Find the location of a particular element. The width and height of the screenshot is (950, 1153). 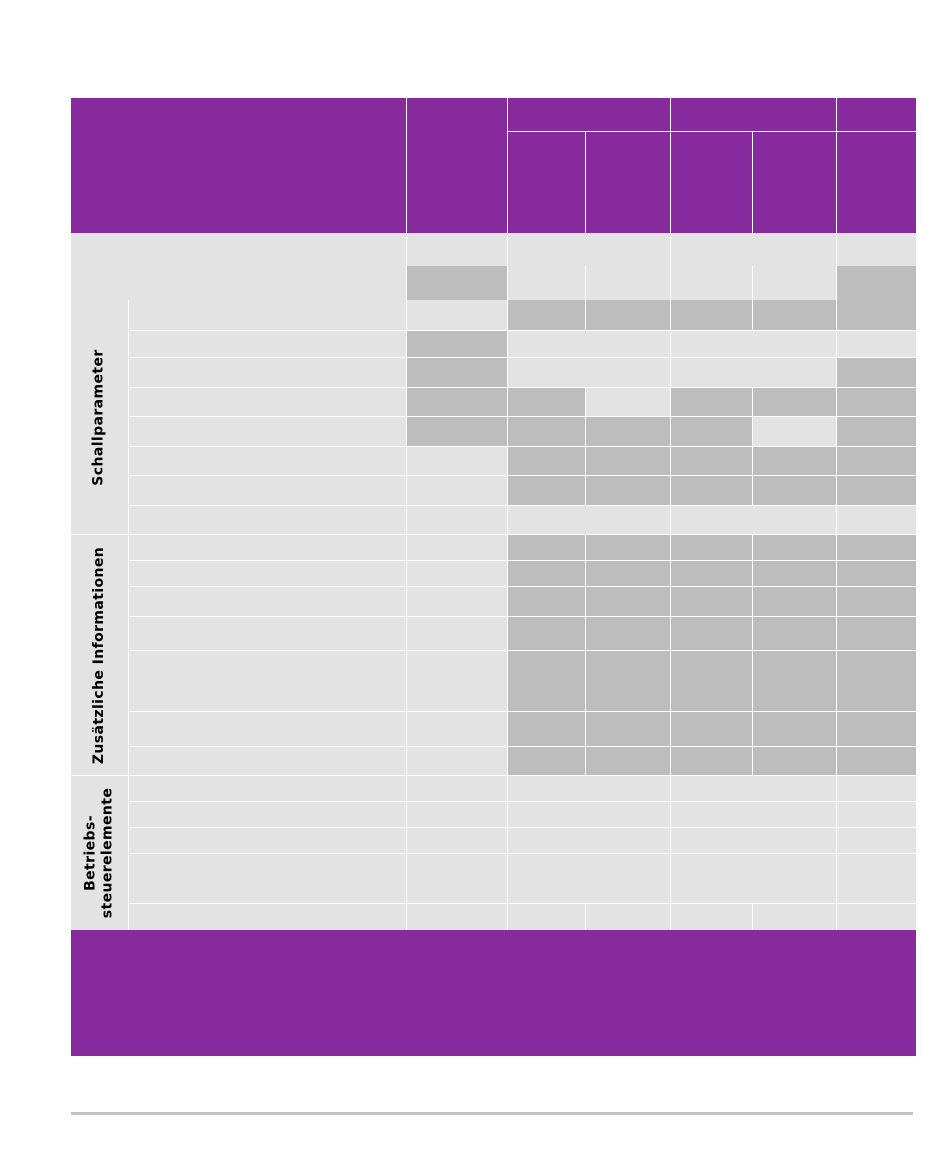

section-label-schallparameter: Schallparameter is located at coordinates (99, 417).